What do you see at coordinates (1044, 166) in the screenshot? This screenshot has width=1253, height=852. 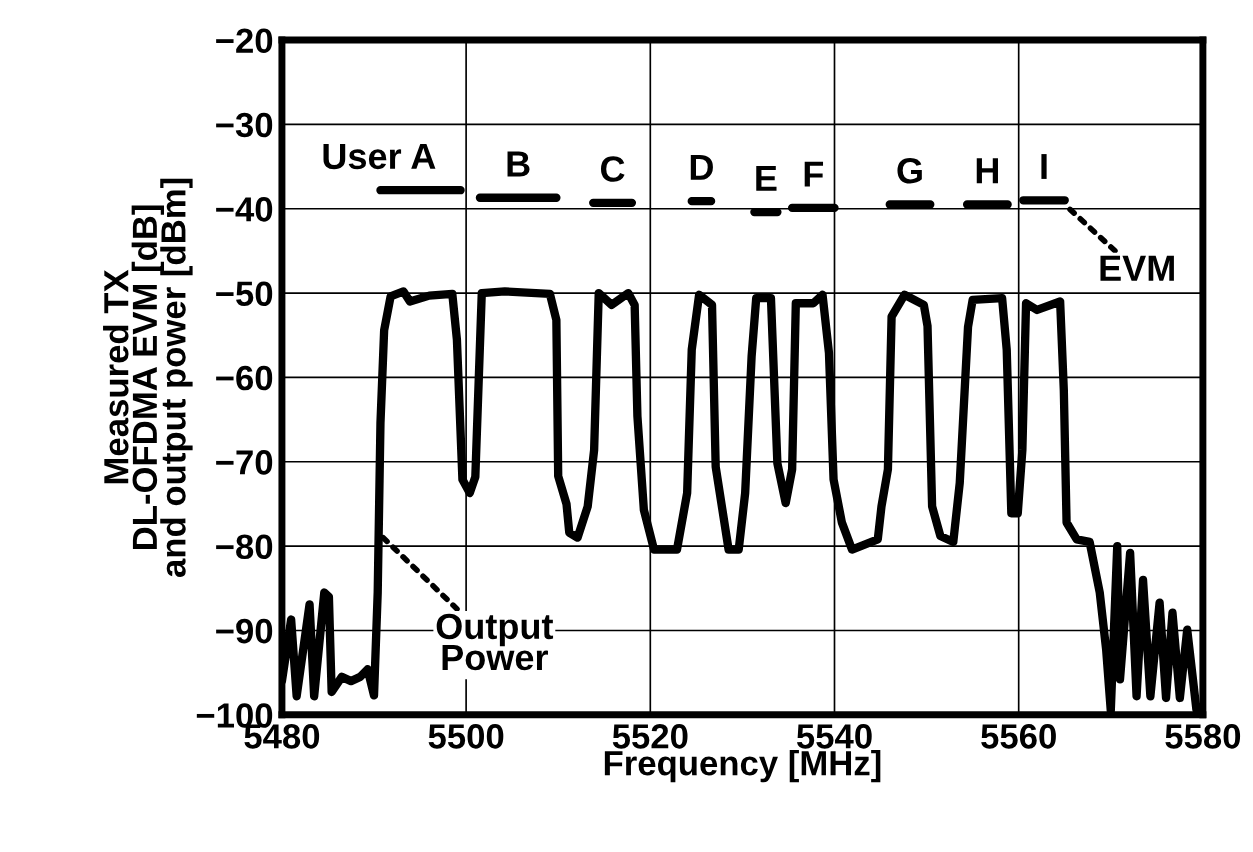 I see `annotation: I` at bounding box center [1044, 166].